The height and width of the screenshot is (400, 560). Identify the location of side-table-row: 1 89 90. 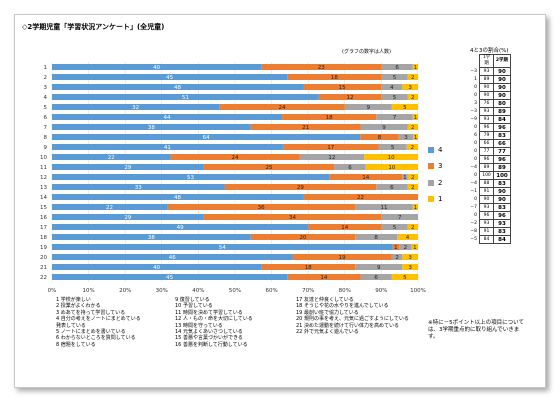
(488, 79).